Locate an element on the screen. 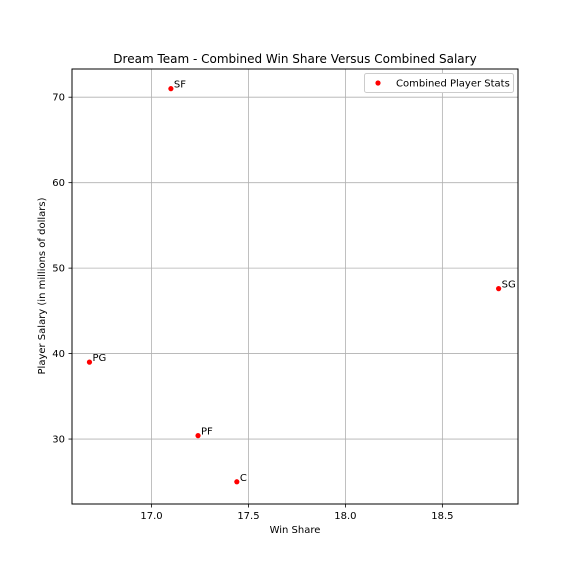 The height and width of the screenshot is (580, 576). point-label-sf: SF is located at coordinates (180, 85).